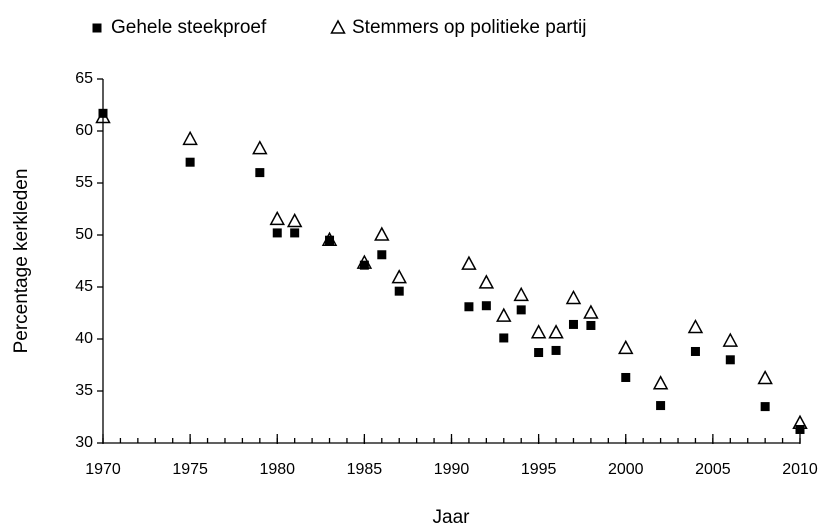 The height and width of the screenshot is (530, 827). Describe the element at coordinates (469, 27) in the screenshot. I see `legend-label: Stemmers op politieke partij` at that location.